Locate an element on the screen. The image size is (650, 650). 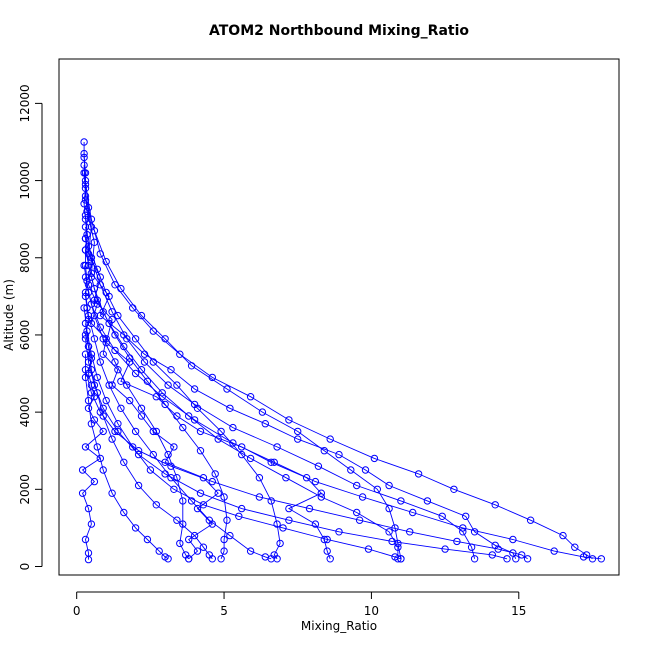
y-tick-label: 10000 is located at coordinates (25, 180).